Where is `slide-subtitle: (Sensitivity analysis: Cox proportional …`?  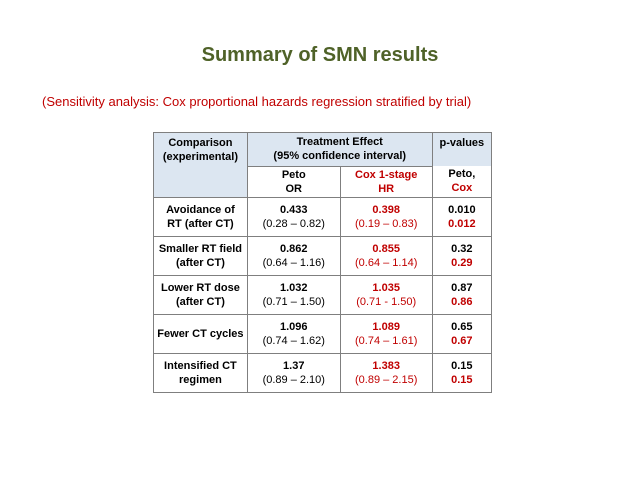 slide-subtitle: (Sensitivity analysis: Cox proportional … is located at coordinates (257, 101).